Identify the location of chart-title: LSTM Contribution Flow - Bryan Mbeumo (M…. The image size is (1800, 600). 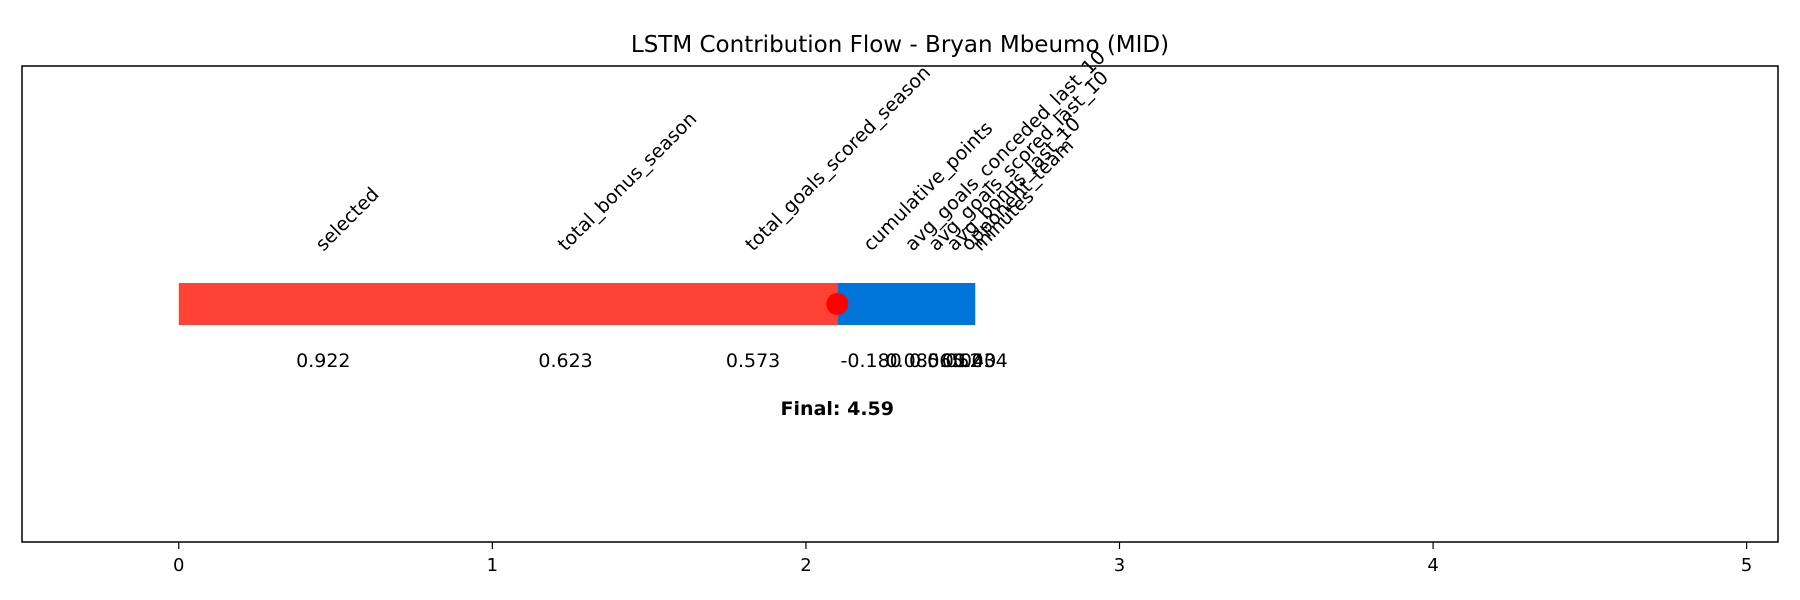
(900, 45).